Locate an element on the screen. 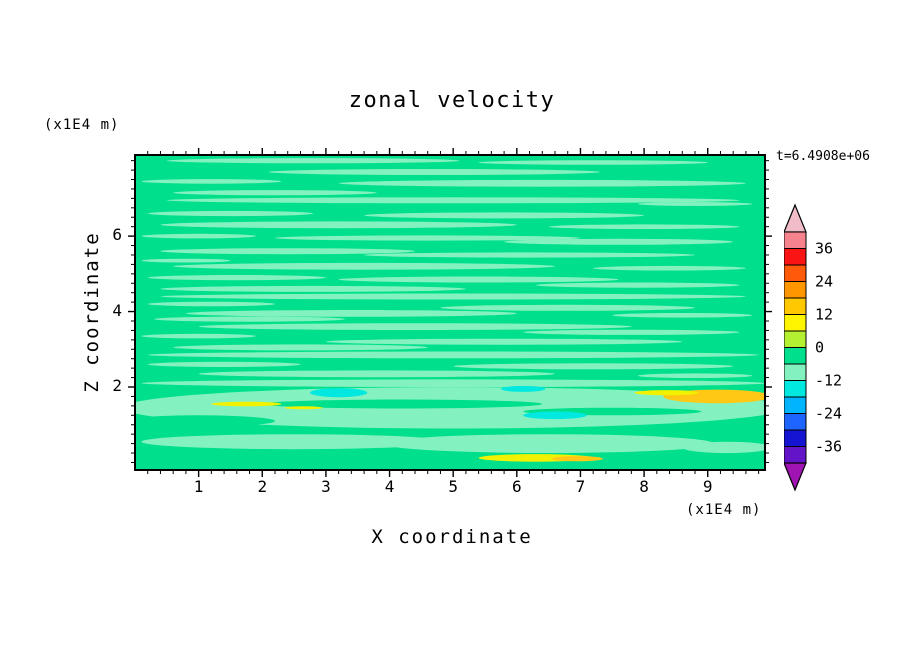 This screenshot has height=654, width=904. svg-text: -12 is located at coordinates (828, 381).